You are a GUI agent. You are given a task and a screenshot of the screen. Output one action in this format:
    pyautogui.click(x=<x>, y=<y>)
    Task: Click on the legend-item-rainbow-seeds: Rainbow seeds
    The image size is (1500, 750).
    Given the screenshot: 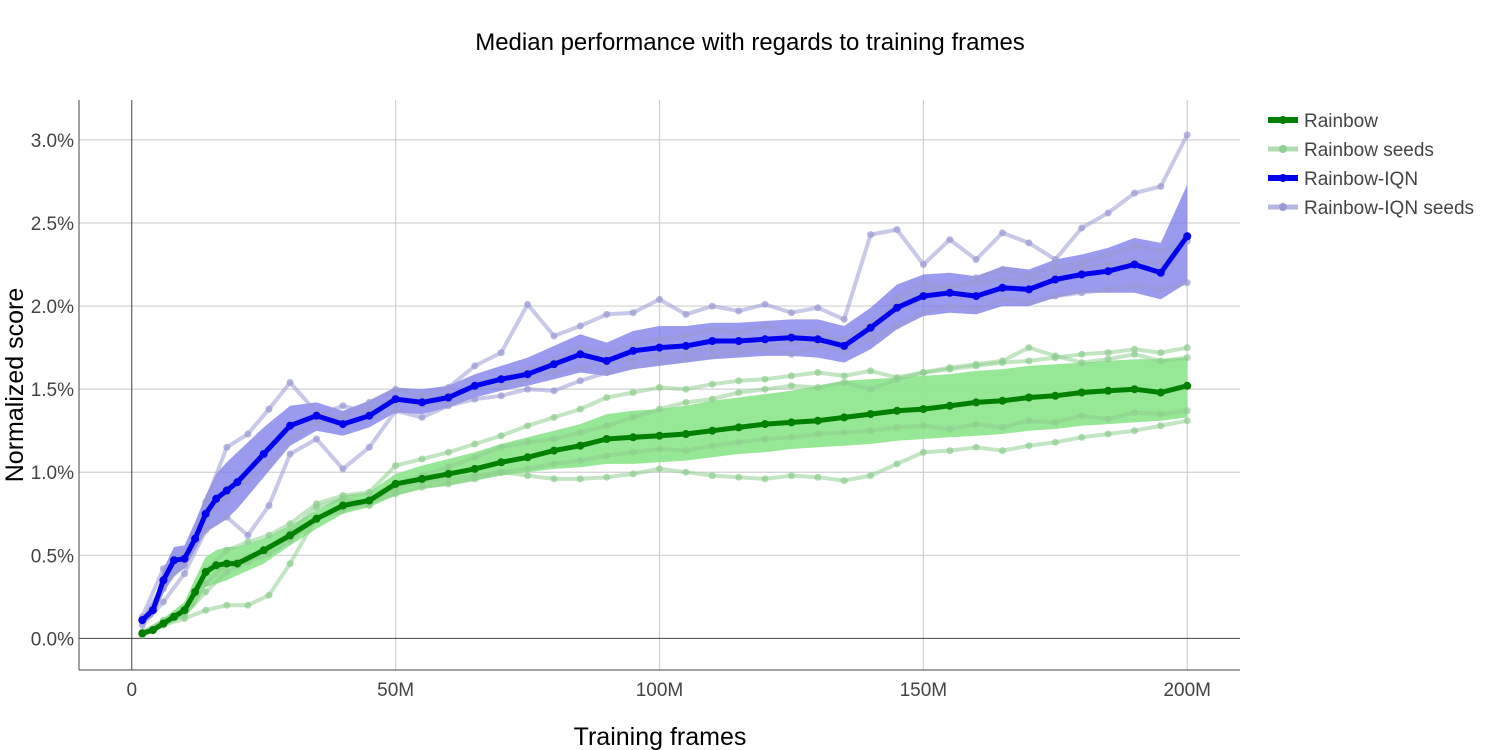 What is the action you would take?
    pyautogui.click(x=1351, y=150)
    